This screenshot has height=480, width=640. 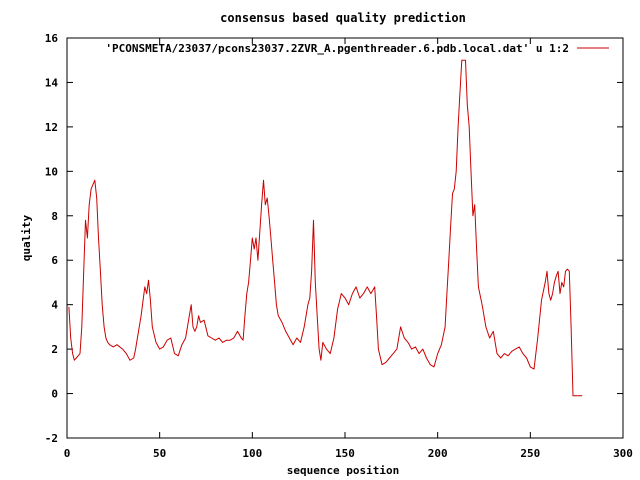 What do you see at coordinates (51, 438) in the screenshot?
I see `y-tick-label: -2` at bounding box center [51, 438].